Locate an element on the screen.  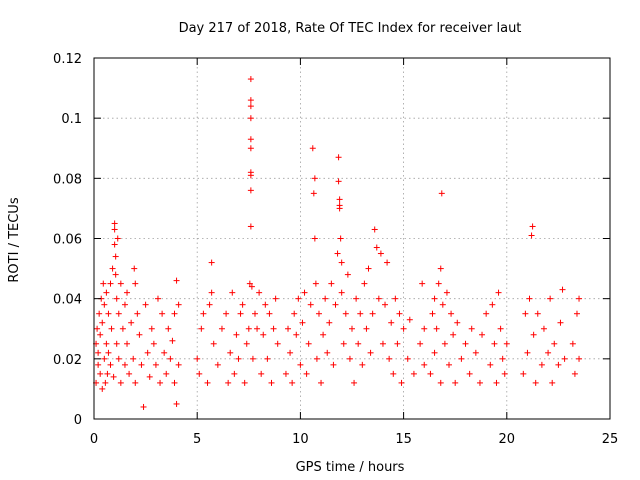
x-tick-labels: 0 5 10 15 20 25 is located at coordinates (354, 439).